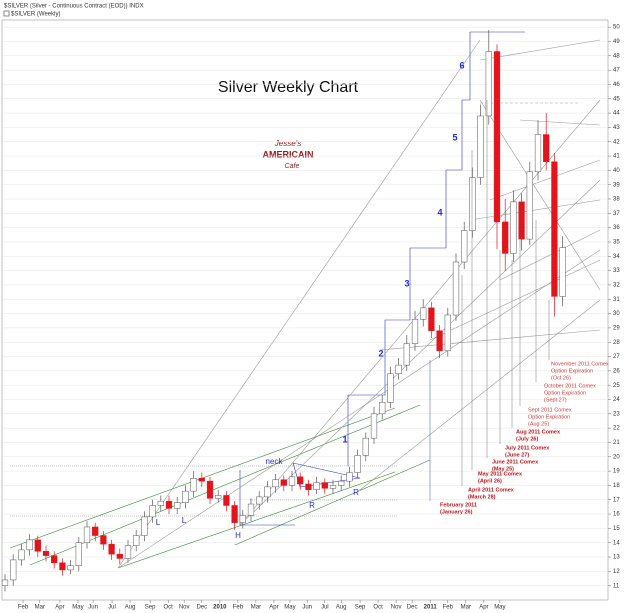  I want to click on y-tick-label: 47, so click(616, 71).